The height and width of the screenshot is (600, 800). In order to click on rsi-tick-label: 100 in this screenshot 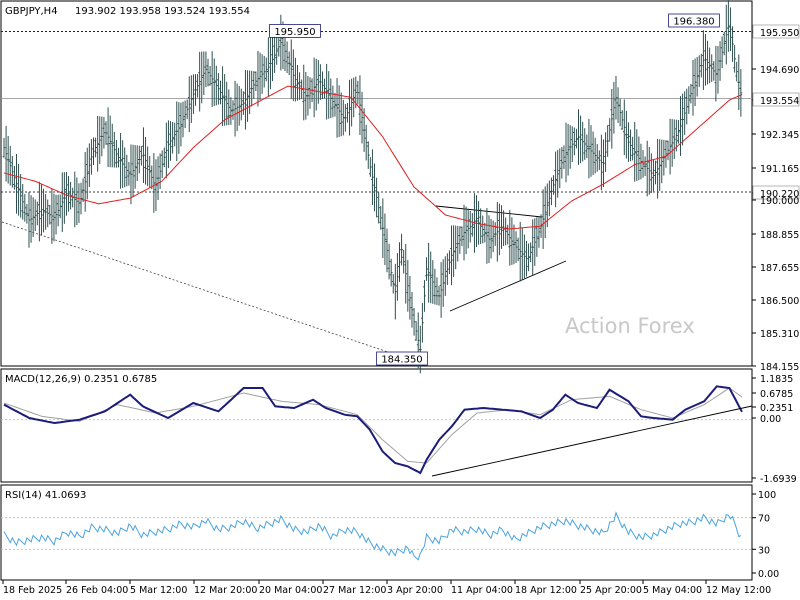, I will do `click(767, 495)`.